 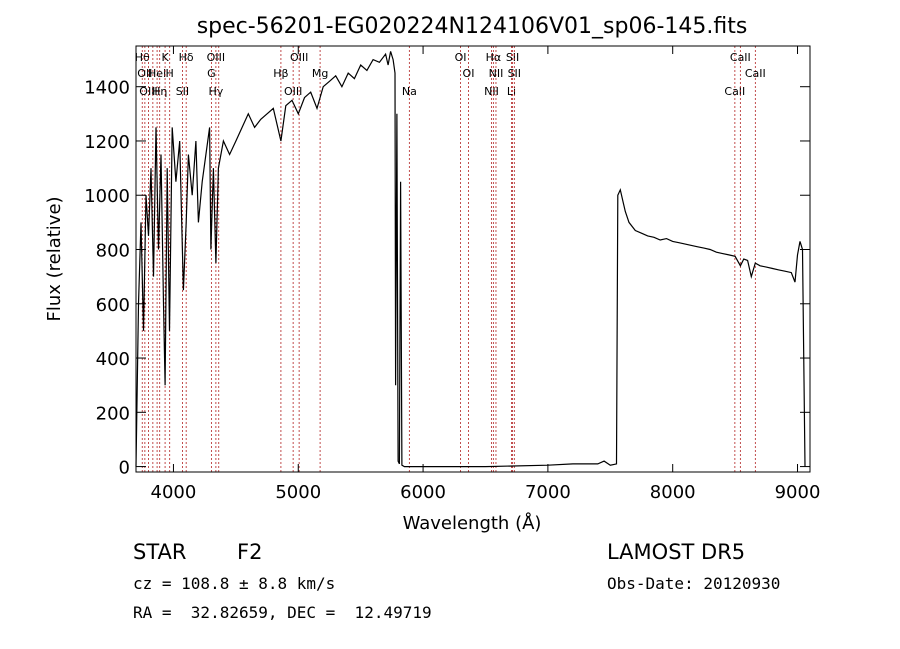 I want to click on y-tick-label: 400, so click(x=113, y=359).